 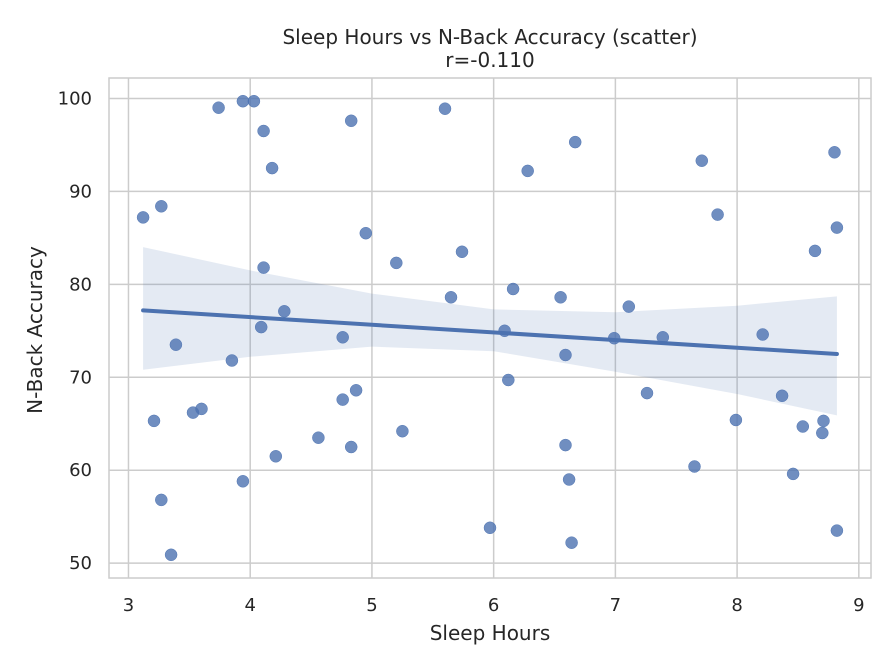 I want to click on regression-line-path, so click(x=490, y=332).